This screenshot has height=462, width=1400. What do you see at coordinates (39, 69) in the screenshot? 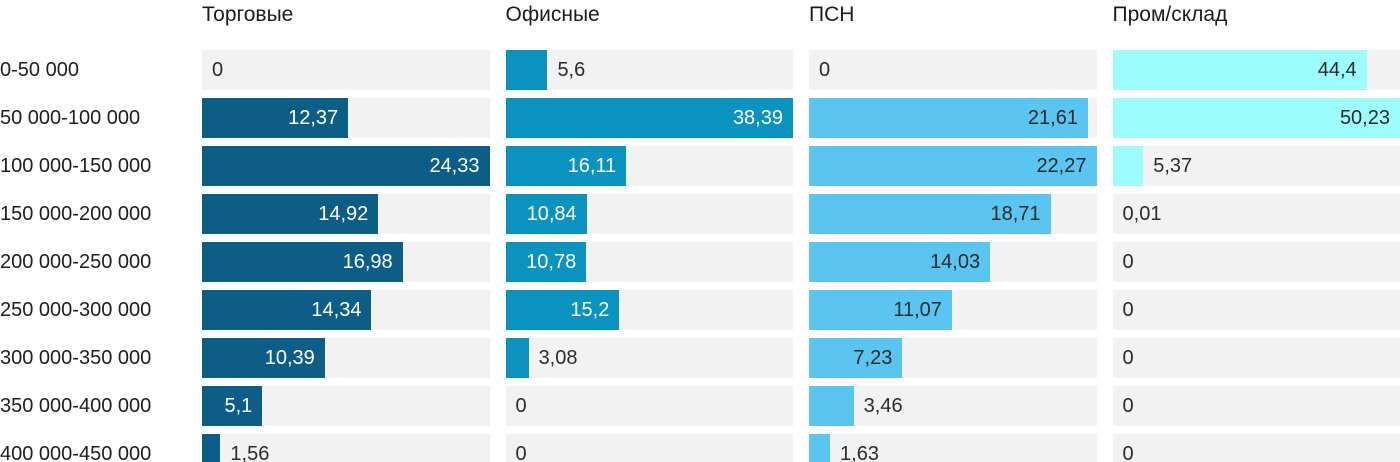
I see `row-label: 0-50 000` at bounding box center [39, 69].